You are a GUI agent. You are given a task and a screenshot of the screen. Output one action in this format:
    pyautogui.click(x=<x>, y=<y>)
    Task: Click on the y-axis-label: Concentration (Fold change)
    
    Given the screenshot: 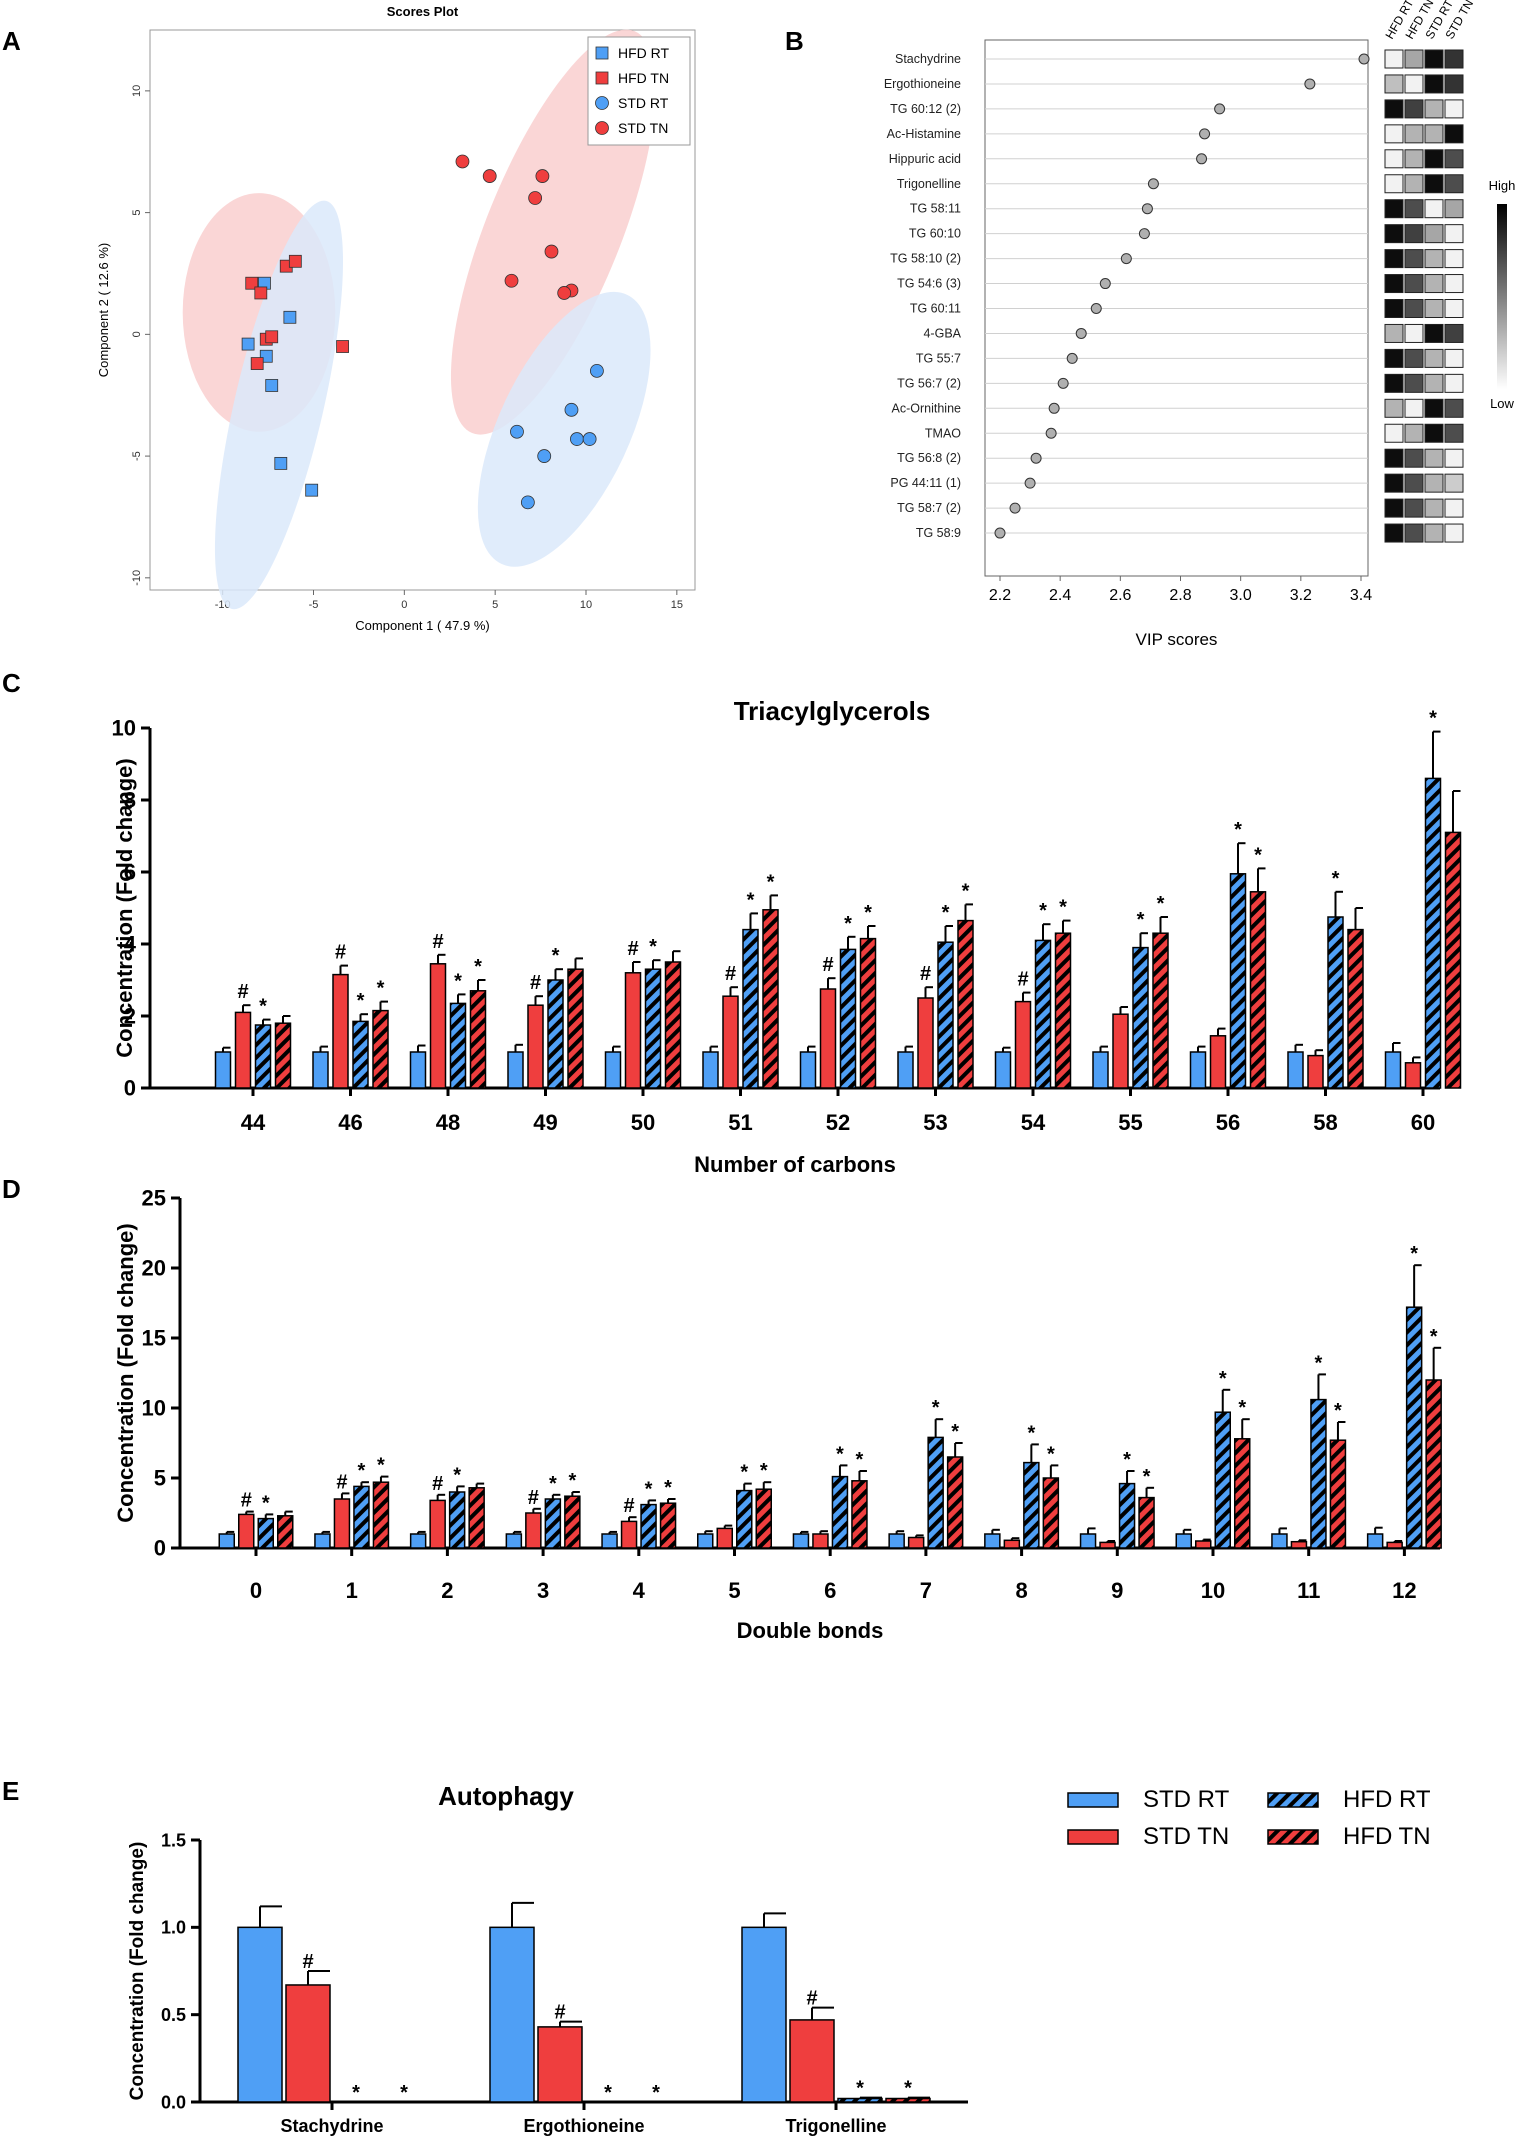 What is the action you would take?
    pyautogui.click(x=137, y=1971)
    